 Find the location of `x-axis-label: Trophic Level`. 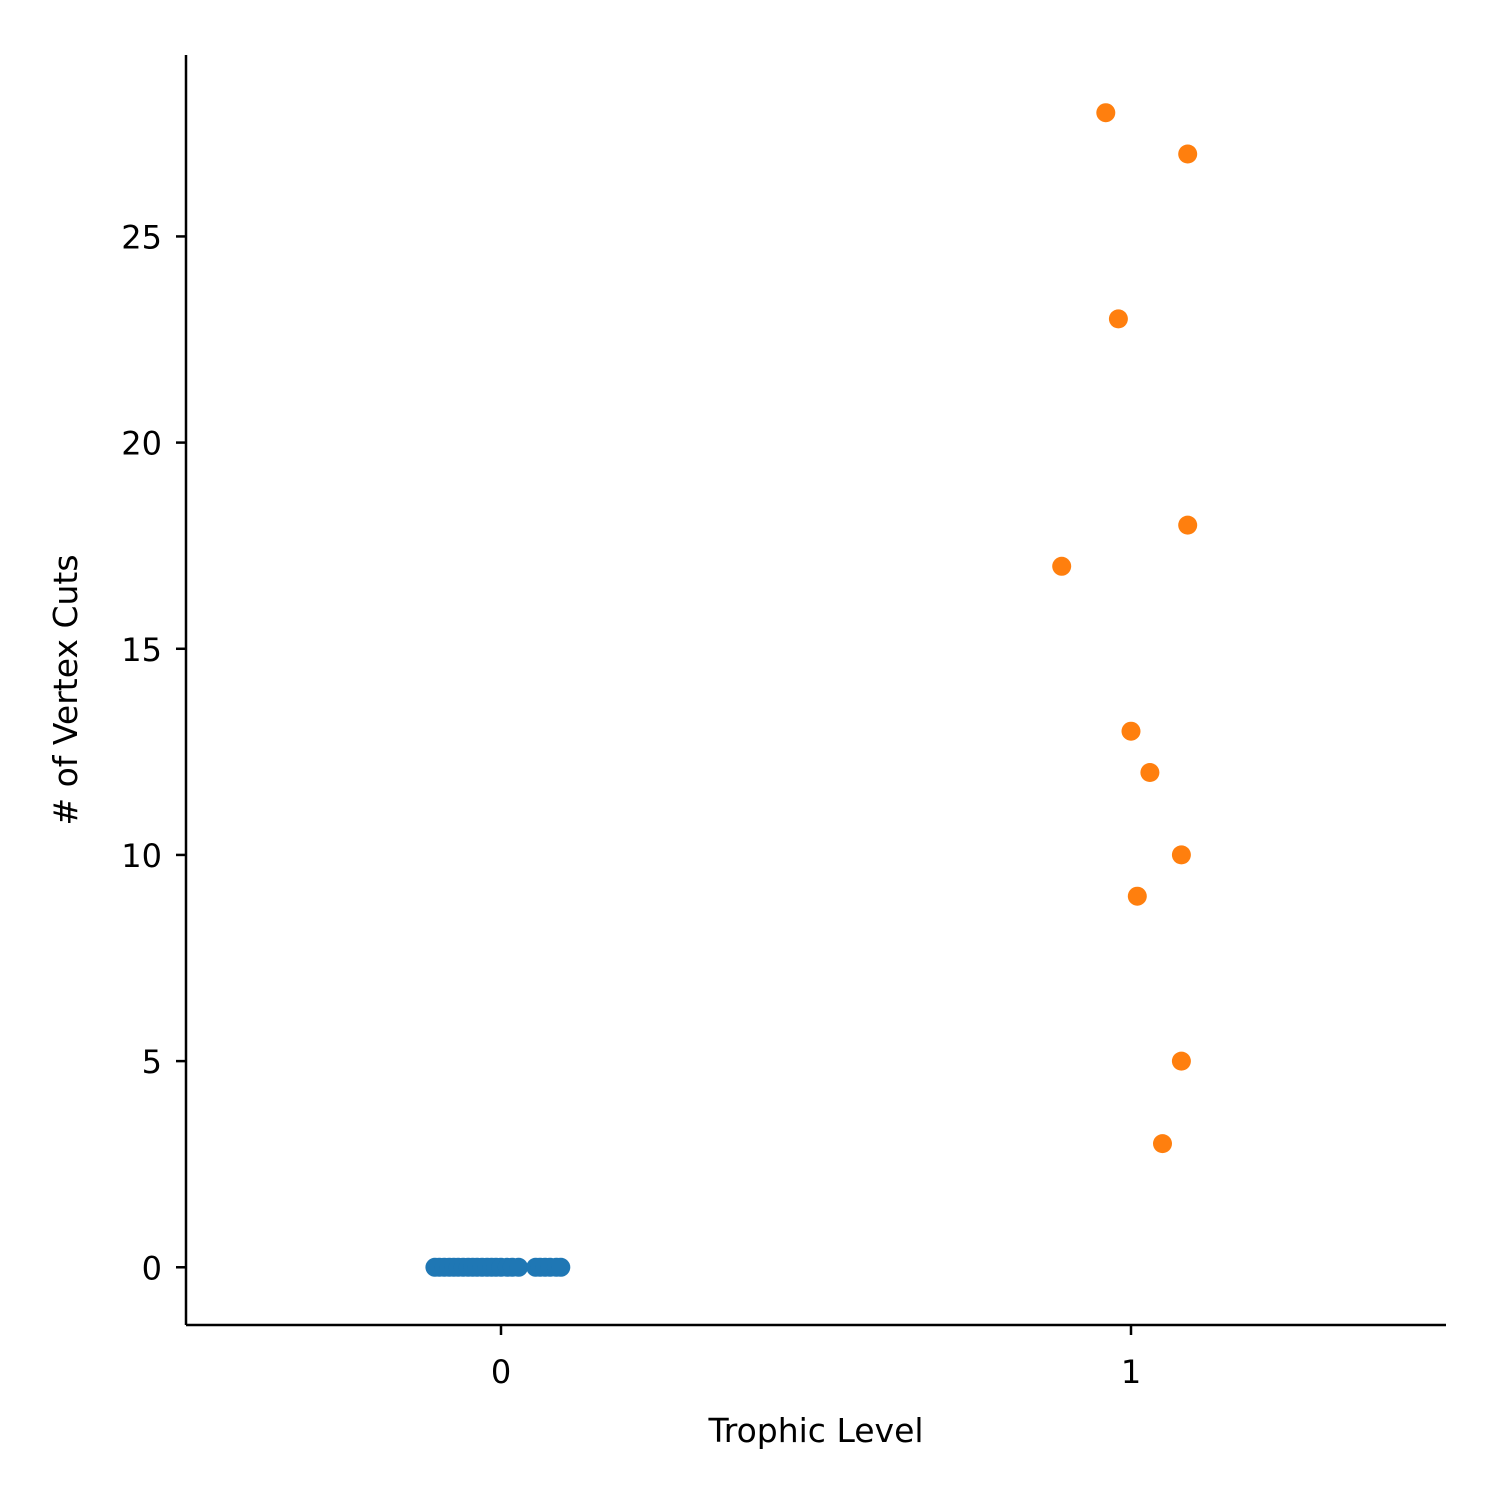

x-axis-label: Trophic Level is located at coordinates (815, 1430).